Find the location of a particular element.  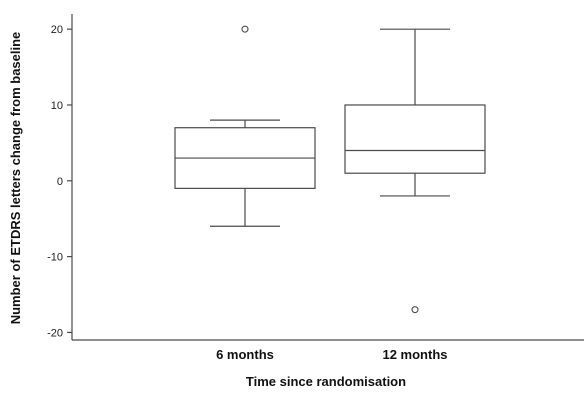

y-tick-label: 10 is located at coordinates (57, 106).